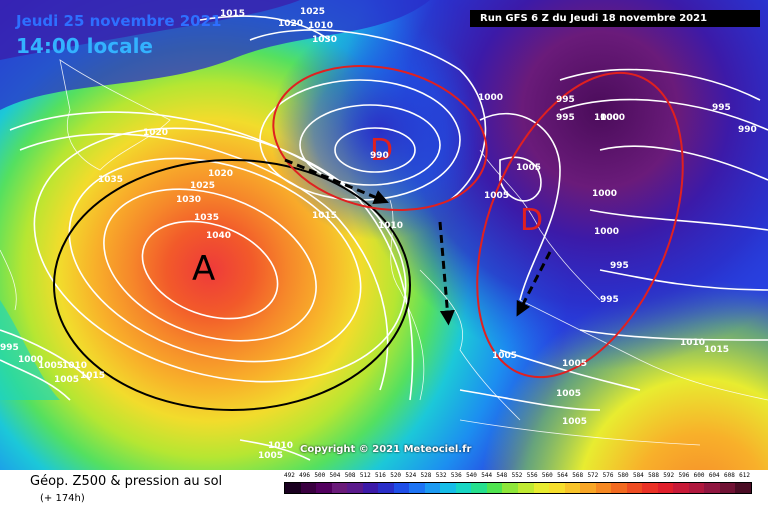 The width and height of the screenshot is (768, 512). Describe the element at coordinates (218, 236) in the screenshot. I see `pressure-label: 1040` at that location.